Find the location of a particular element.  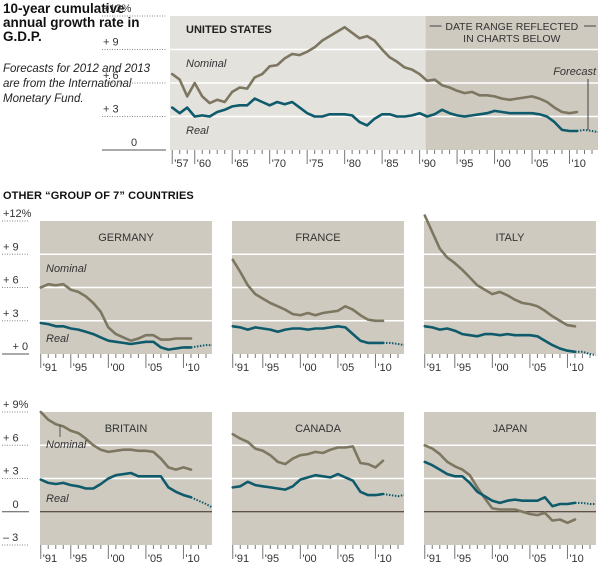

chart-title: UNITED STATES is located at coordinates (229, 30).